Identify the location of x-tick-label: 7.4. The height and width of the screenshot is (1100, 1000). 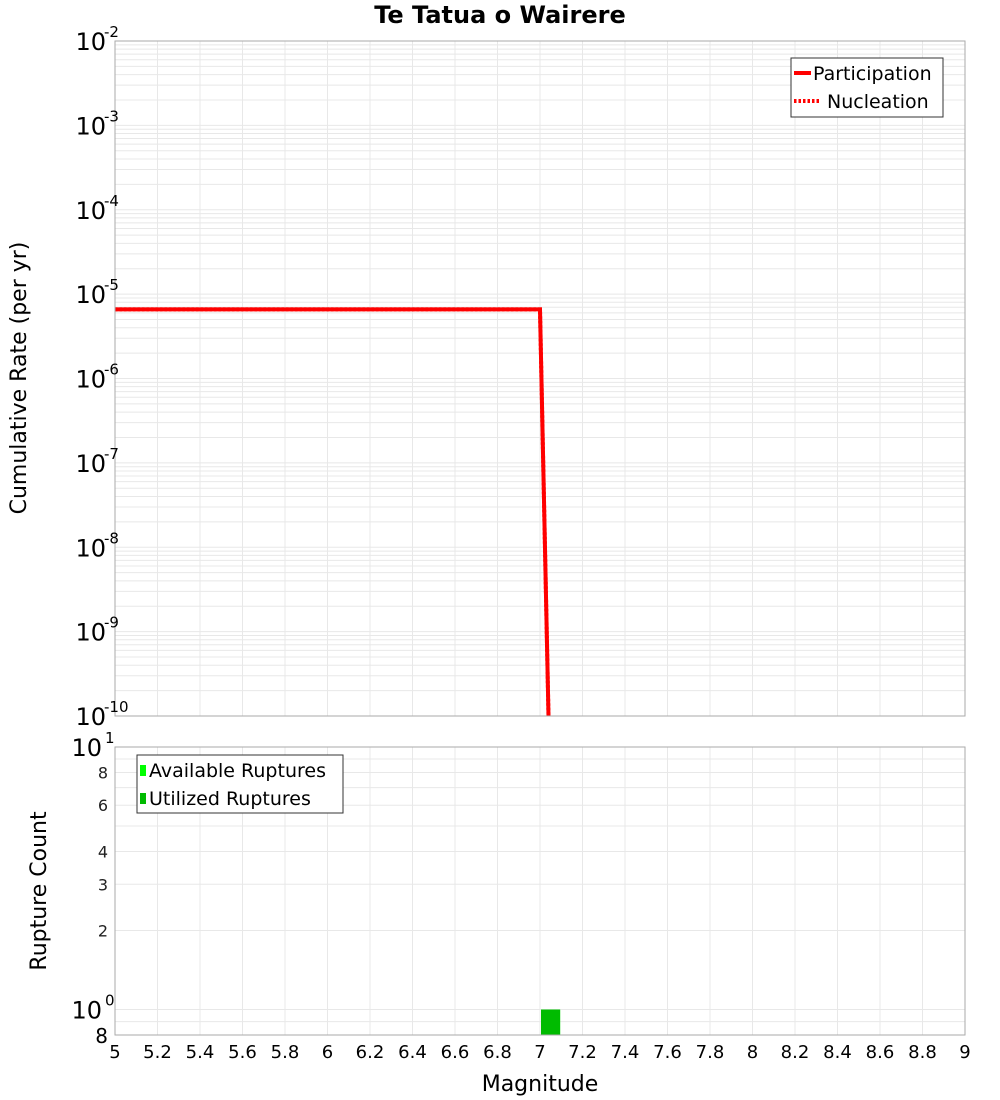
(625, 1052).